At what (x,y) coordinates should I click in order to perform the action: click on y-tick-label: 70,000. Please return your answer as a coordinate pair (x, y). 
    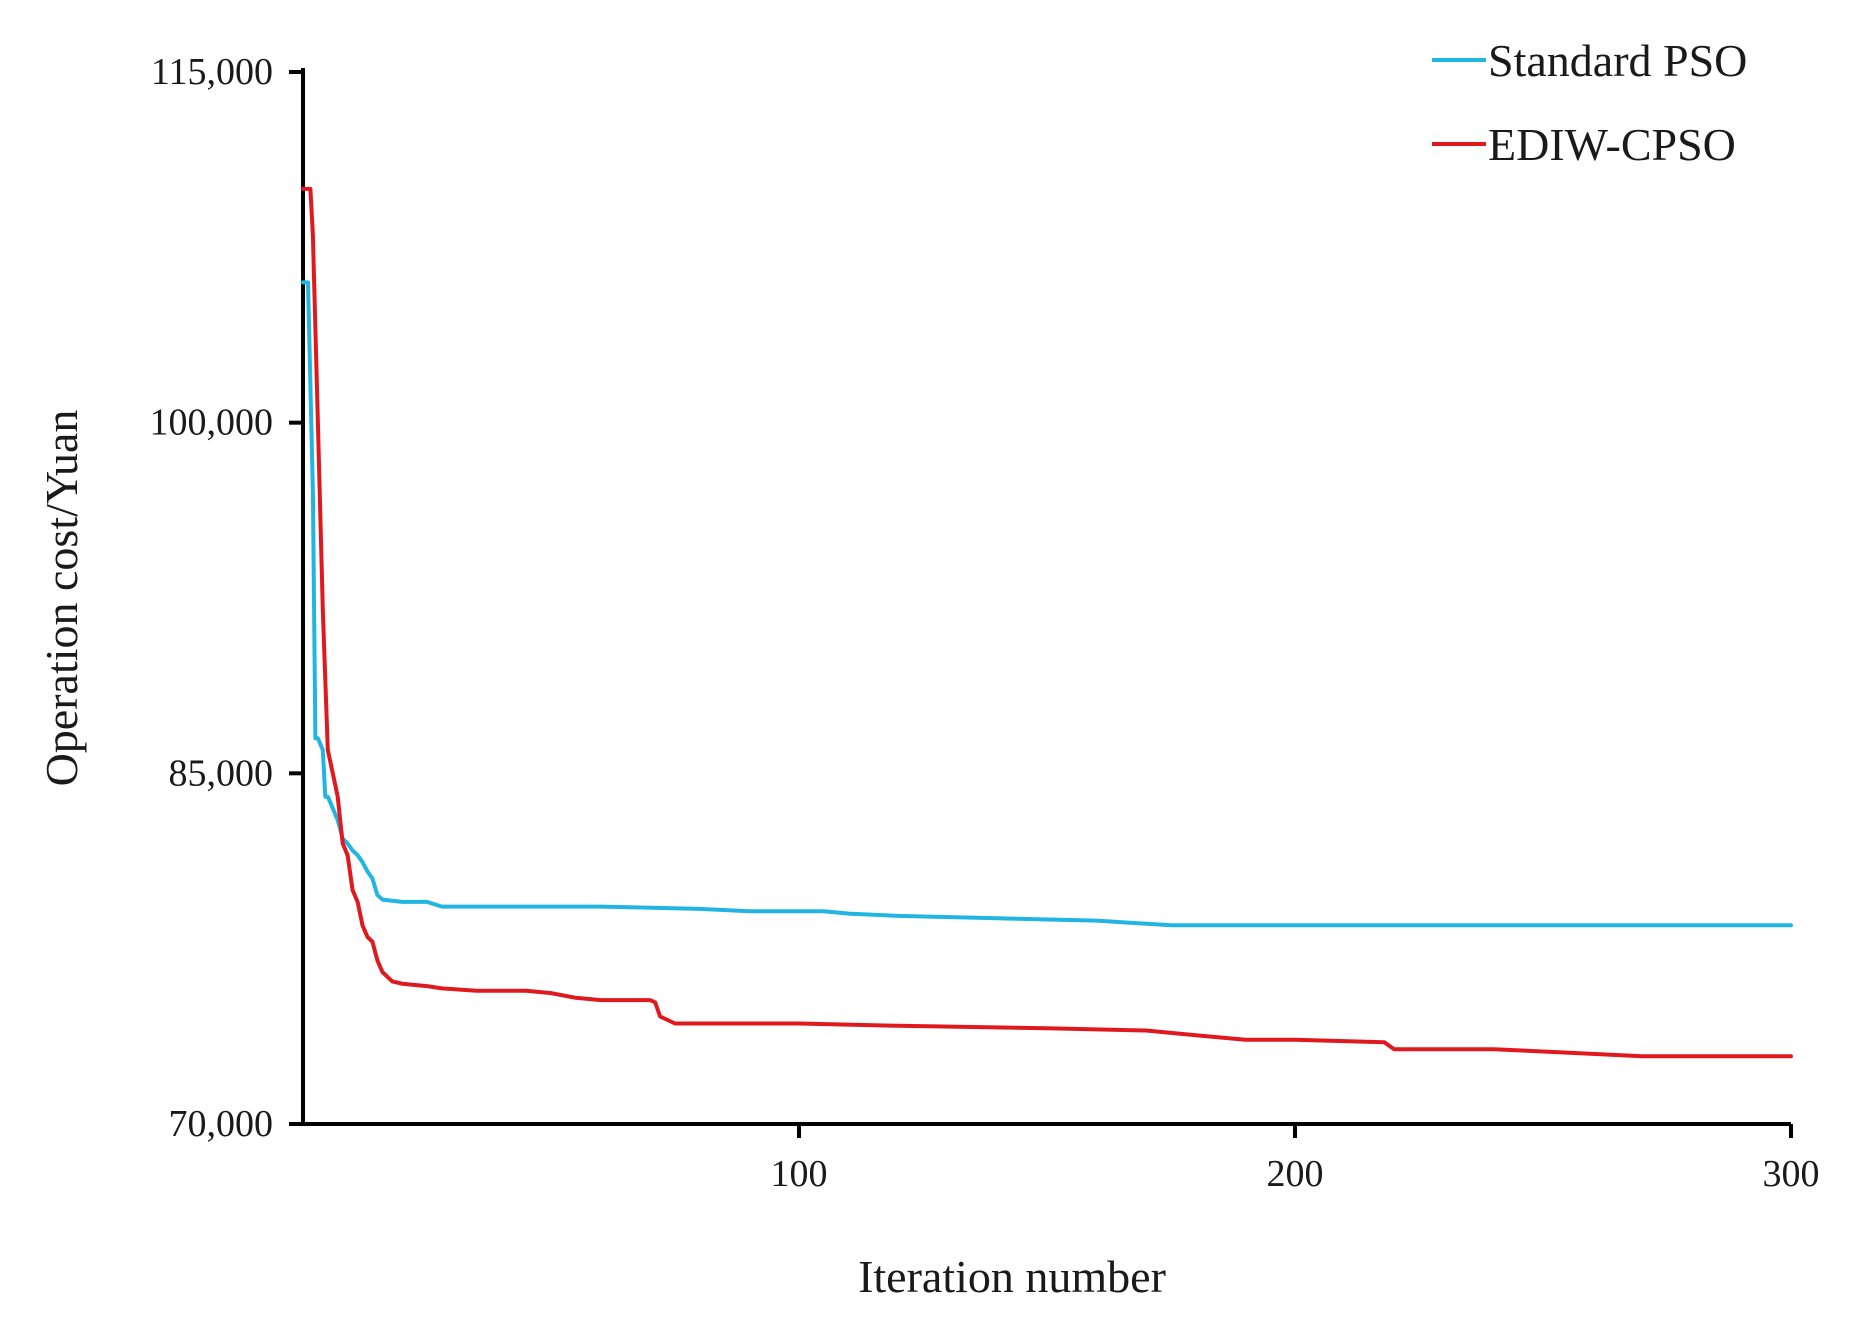
    Looking at the image, I should click on (221, 1124).